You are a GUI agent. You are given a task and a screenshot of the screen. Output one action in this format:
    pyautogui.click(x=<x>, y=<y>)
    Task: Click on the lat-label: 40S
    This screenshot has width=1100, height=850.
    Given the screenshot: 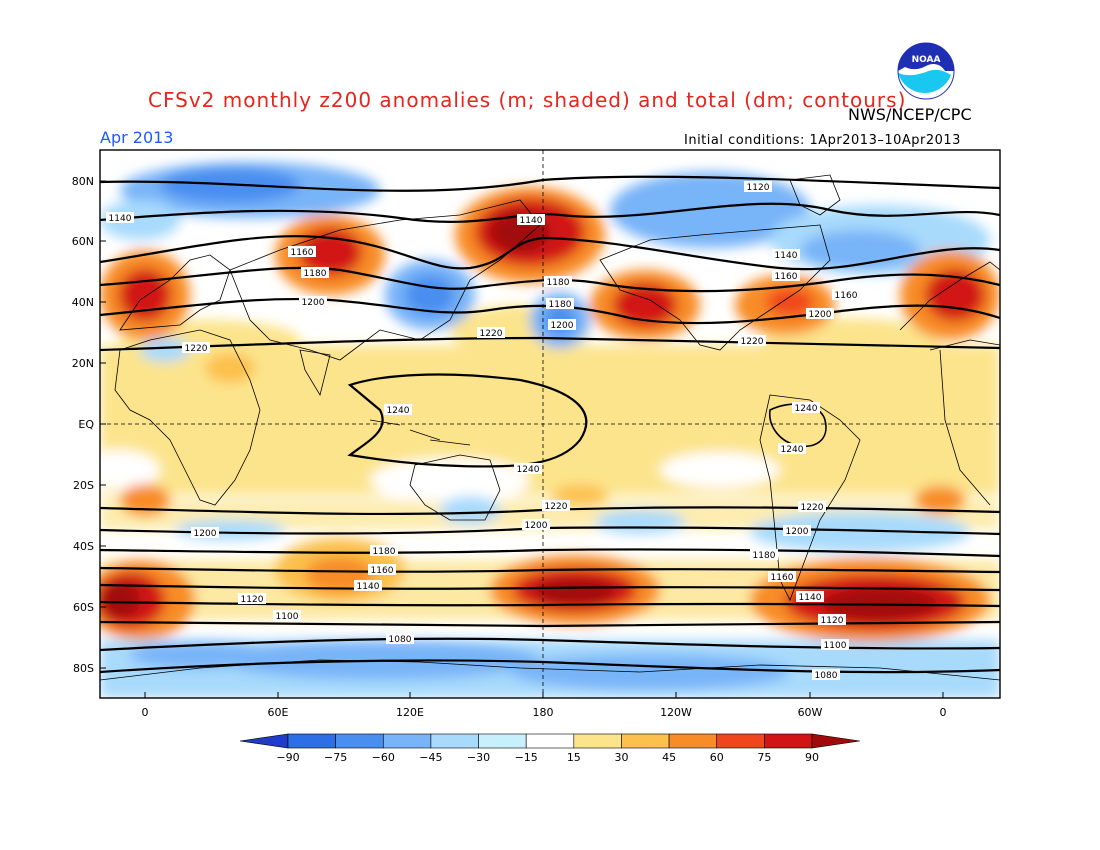 What is the action you would take?
    pyautogui.click(x=83, y=546)
    